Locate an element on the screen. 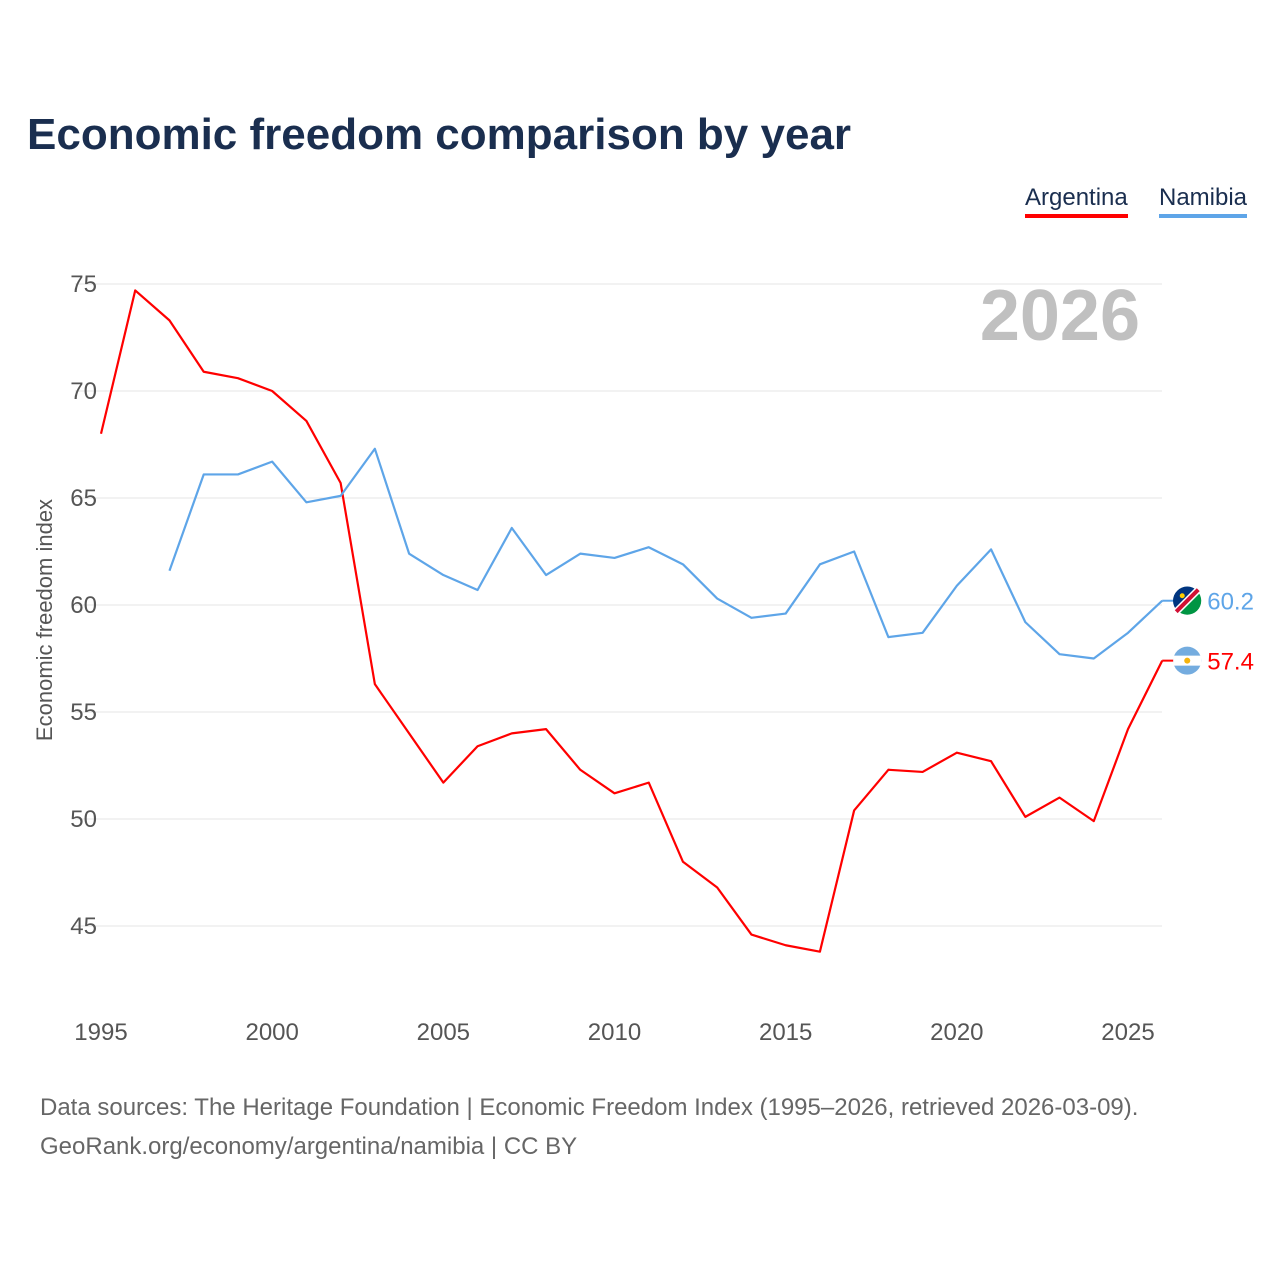 Image resolution: width=1280 pixels, height=1280 pixels. chart-title: Economic freedom comparison by year is located at coordinates (439, 134).